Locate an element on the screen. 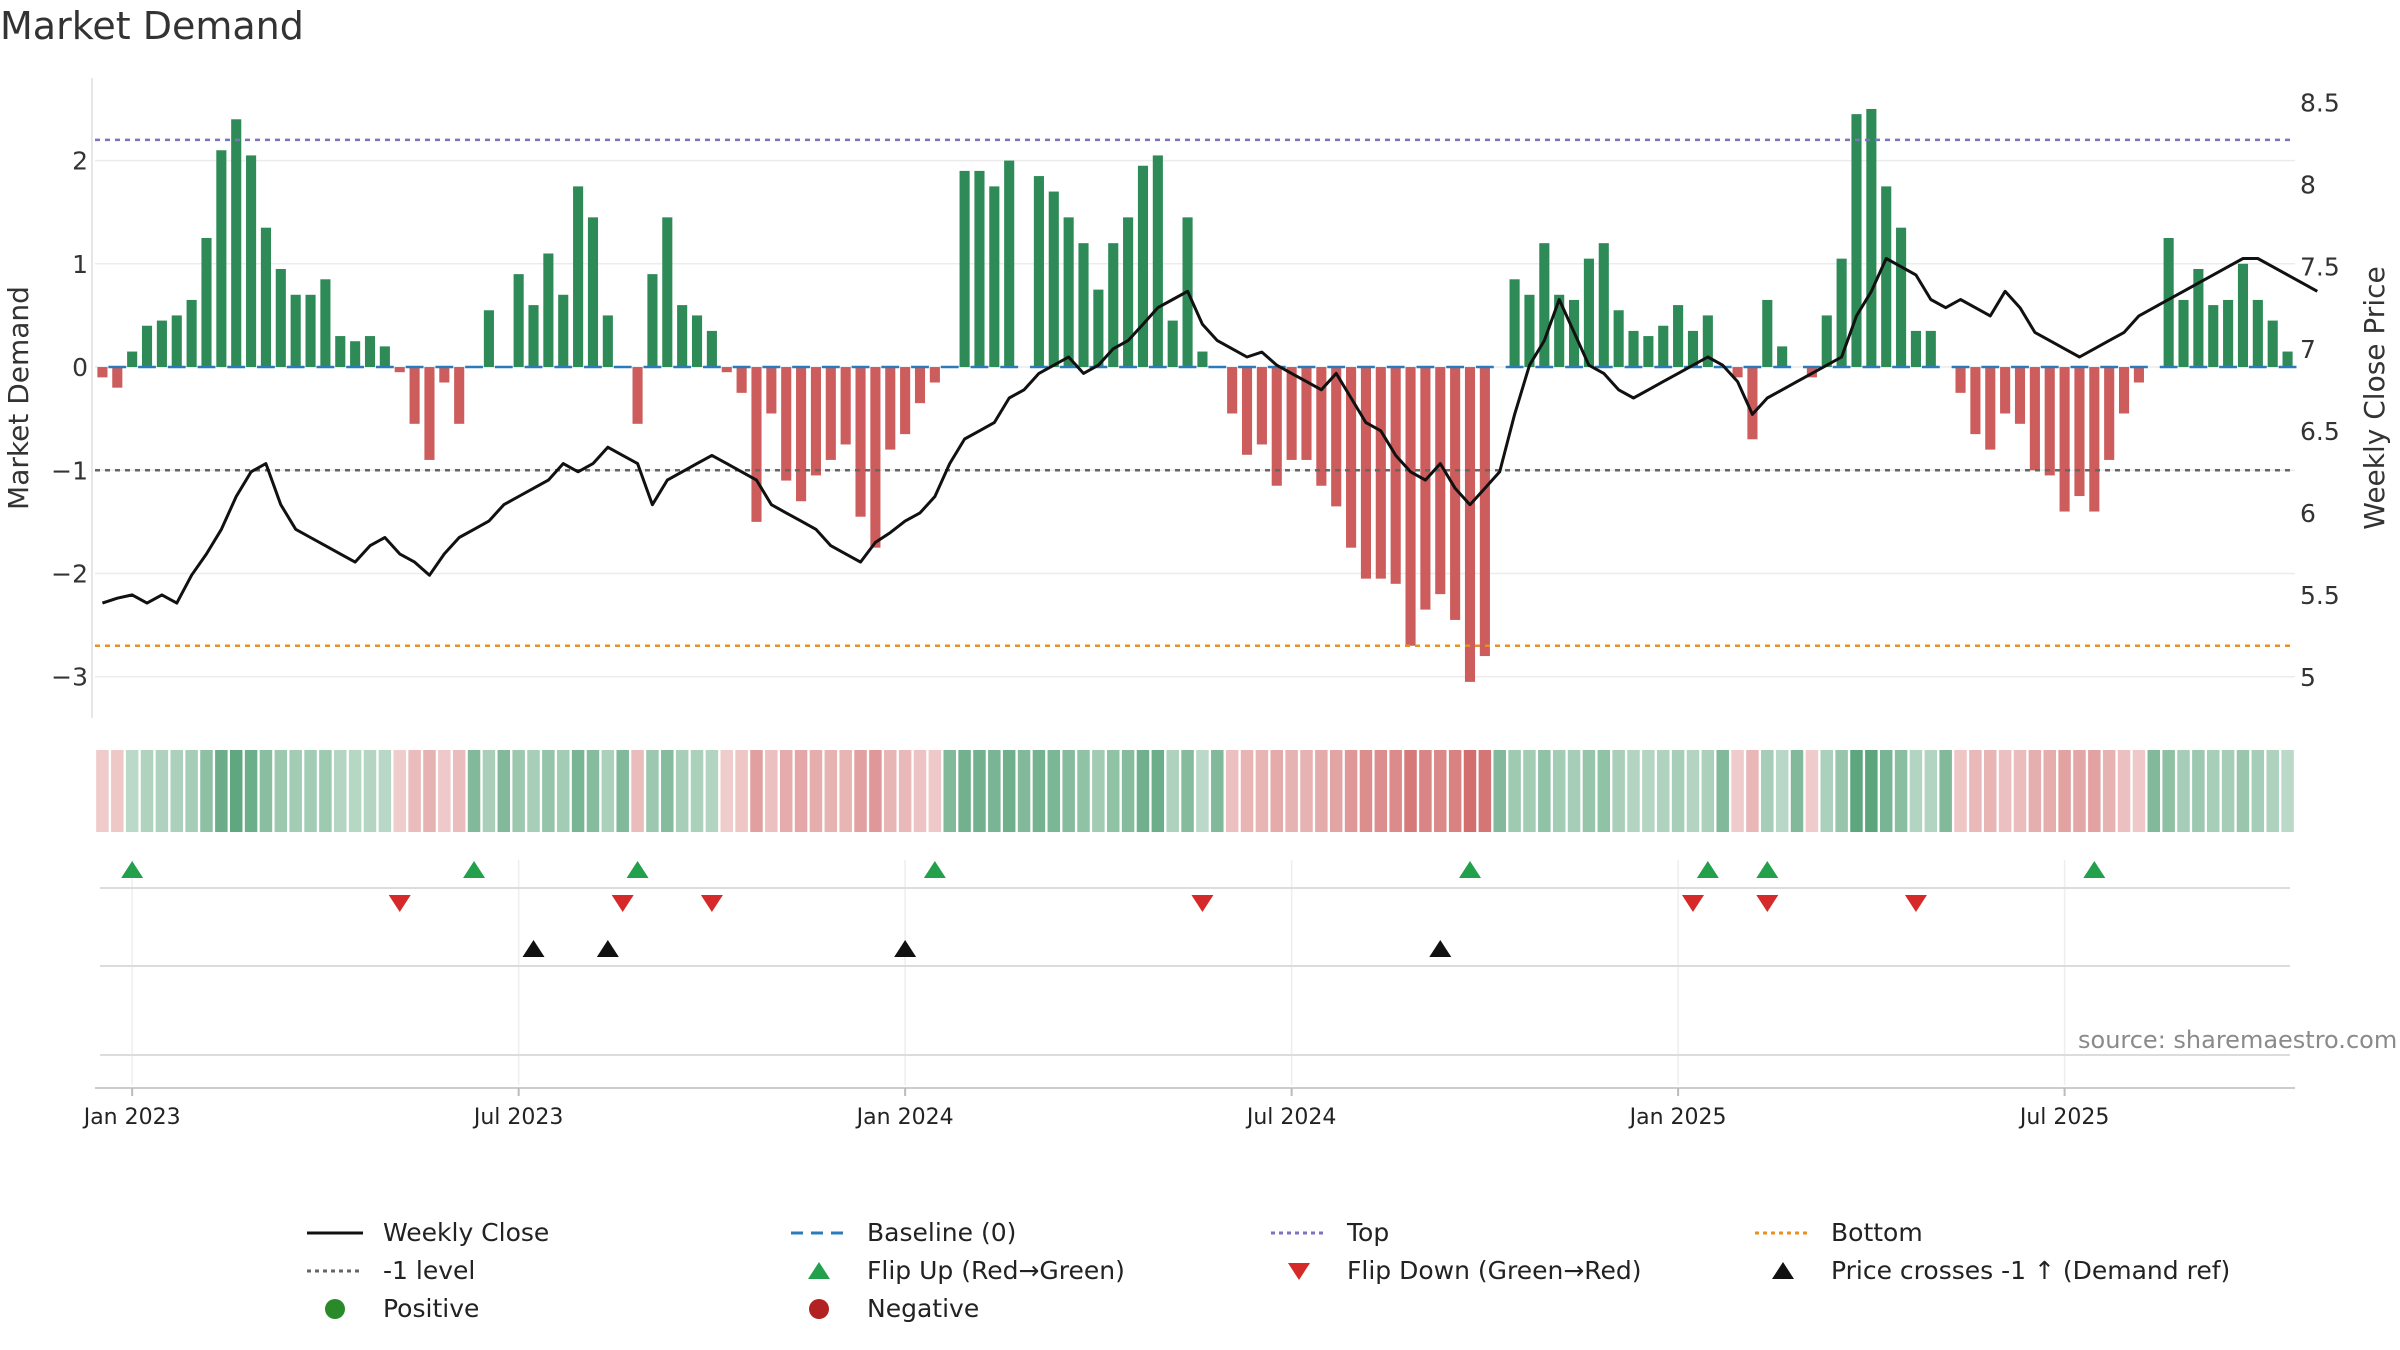  legend-label: Negative is located at coordinates (923, 1308).